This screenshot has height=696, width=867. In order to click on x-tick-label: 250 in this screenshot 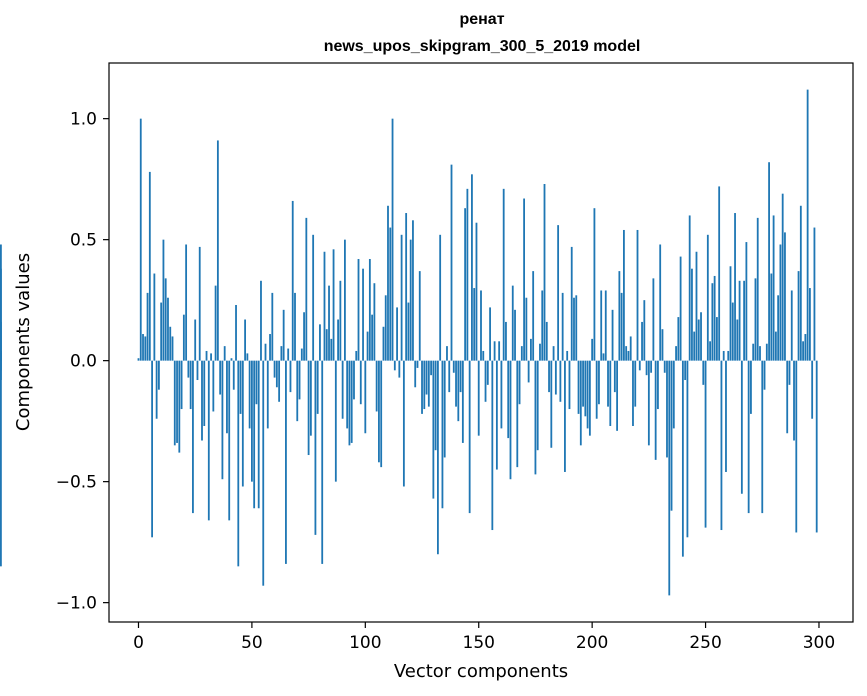, I will do `click(705, 643)`.